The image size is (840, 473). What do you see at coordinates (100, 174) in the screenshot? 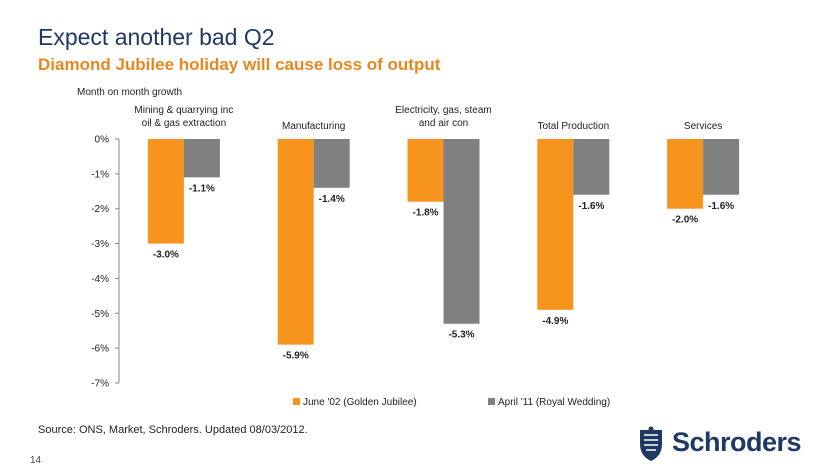
I see `y-tick-label: -1%` at bounding box center [100, 174].